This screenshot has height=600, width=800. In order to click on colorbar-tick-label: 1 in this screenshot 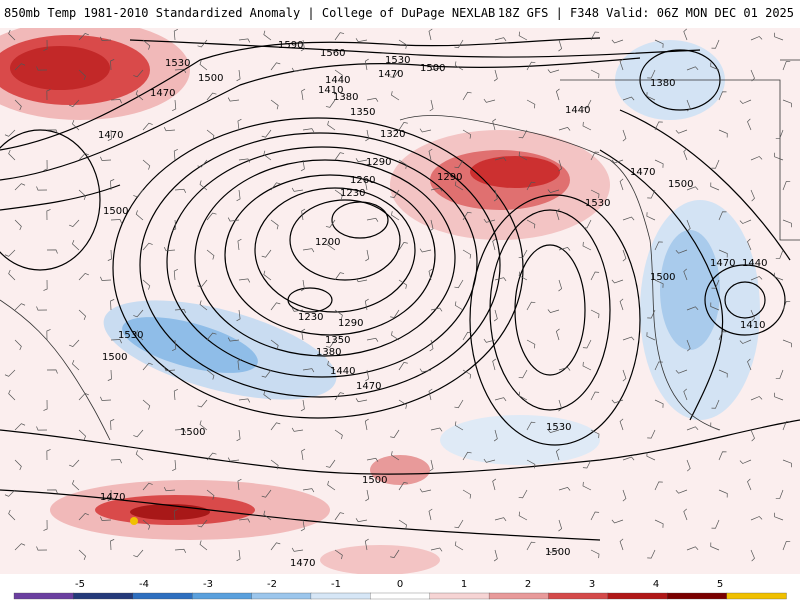, I will do `click(464, 584)`.